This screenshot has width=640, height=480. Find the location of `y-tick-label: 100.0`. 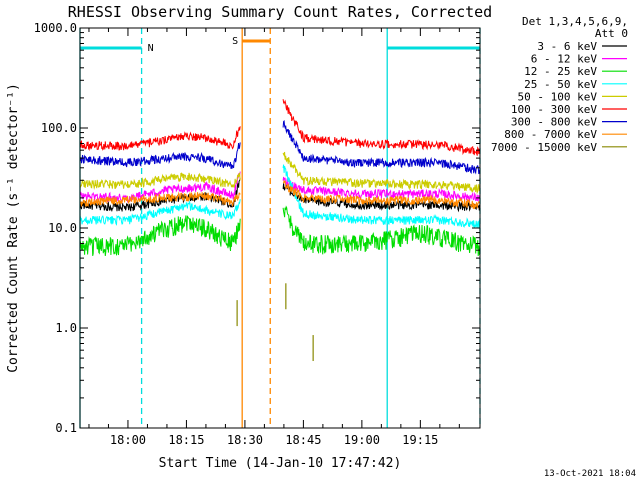

y-tick-label: 100.0 is located at coordinates (59, 128).